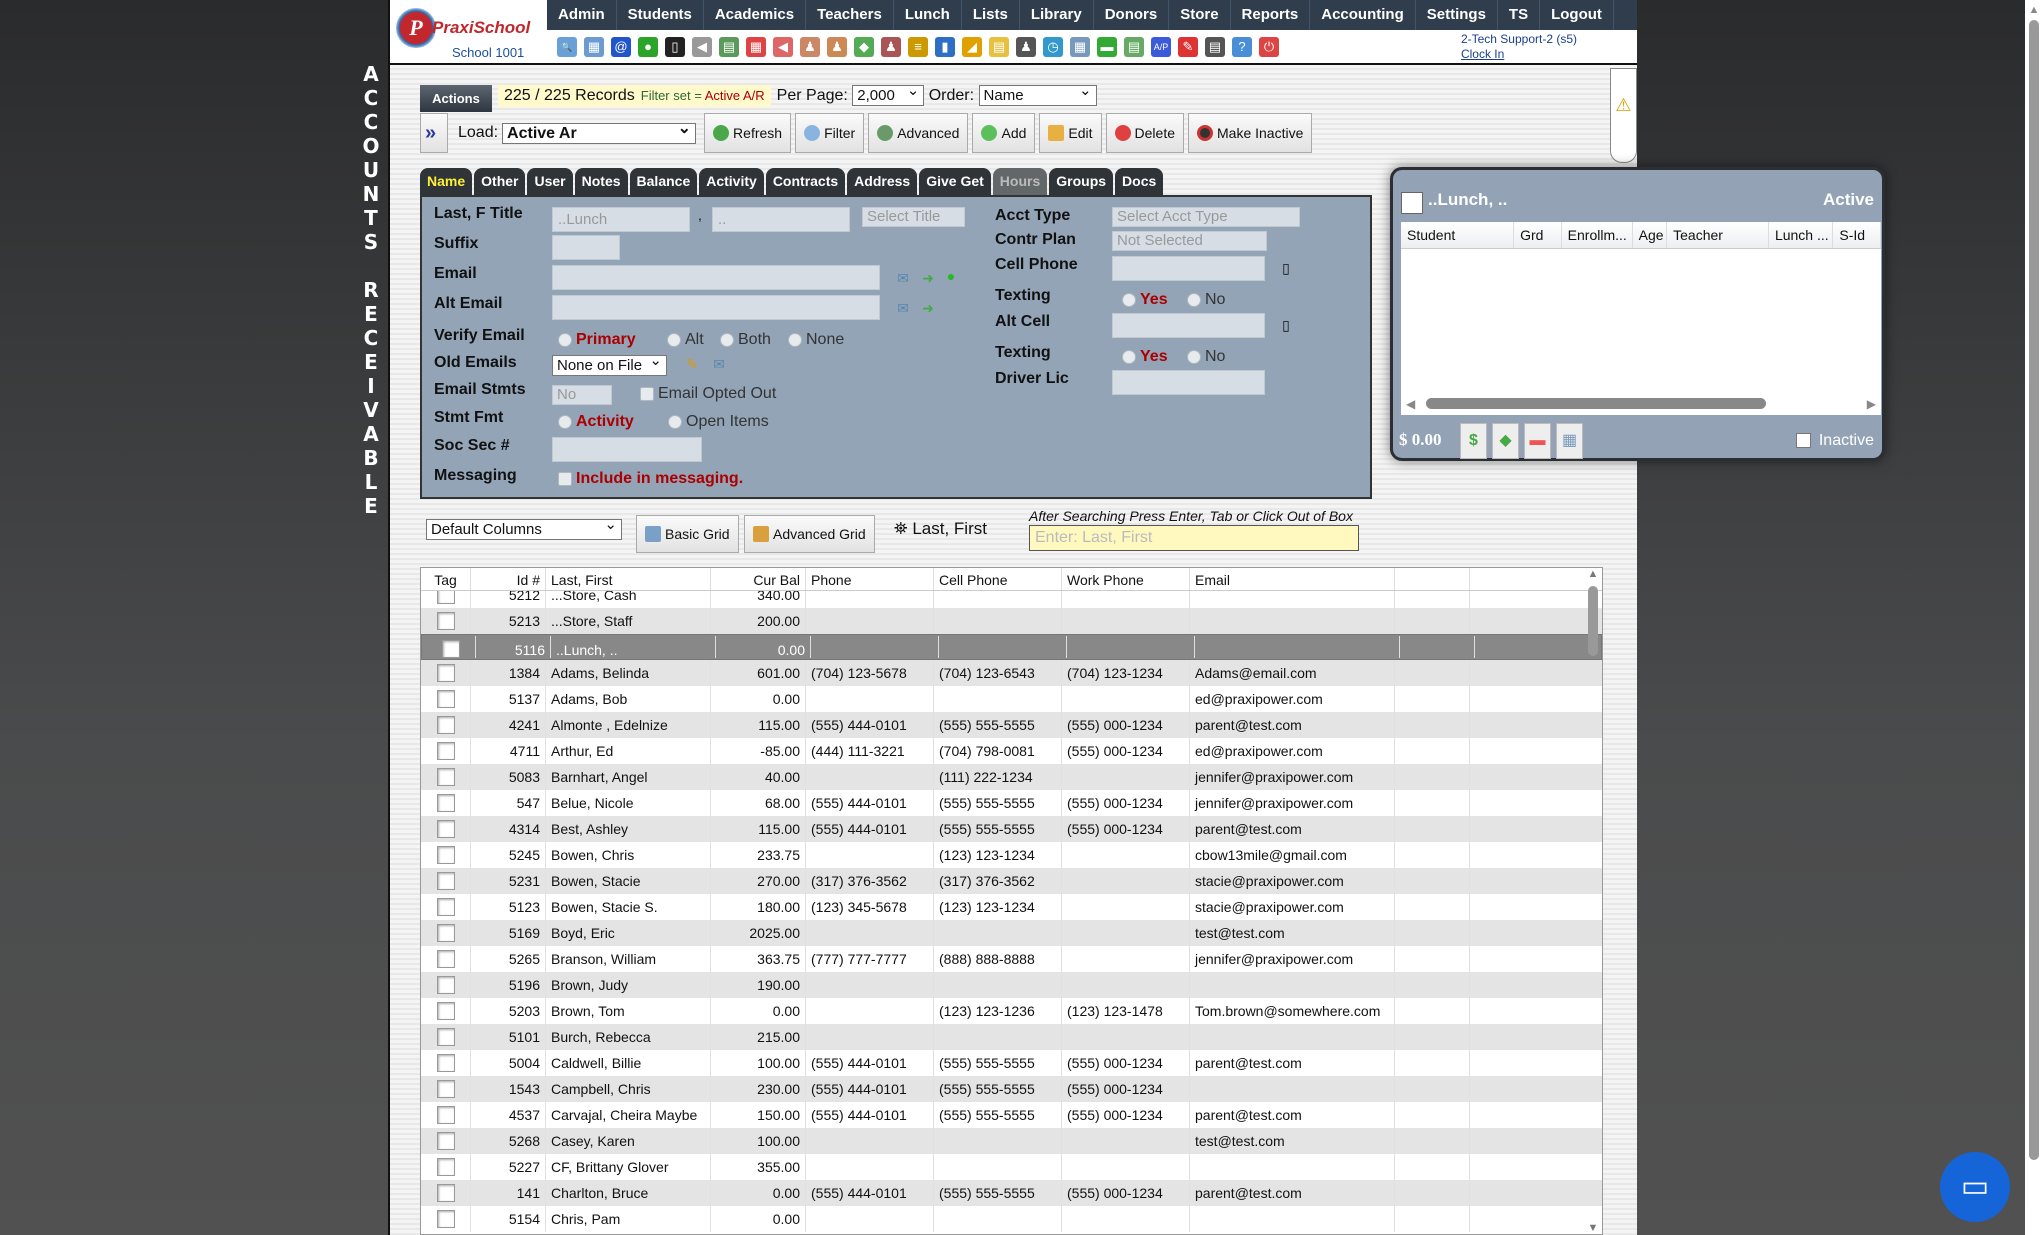 The width and height of the screenshot is (2043, 1235). I want to click on alt-texting-no-radio: No, so click(1206, 357).